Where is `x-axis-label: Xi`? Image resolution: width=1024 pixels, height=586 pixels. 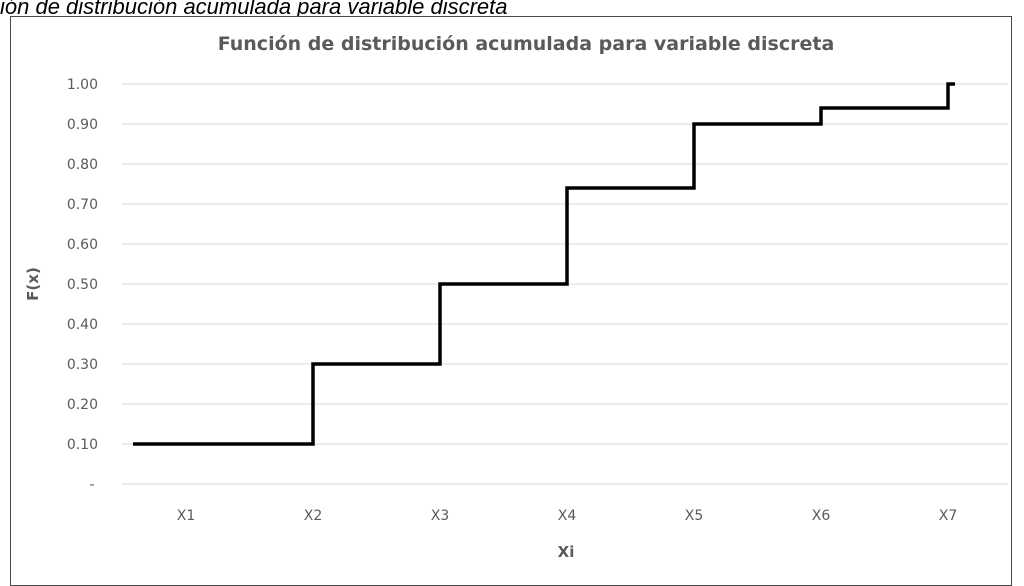
x-axis-label: Xi is located at coordinates (566, 552).